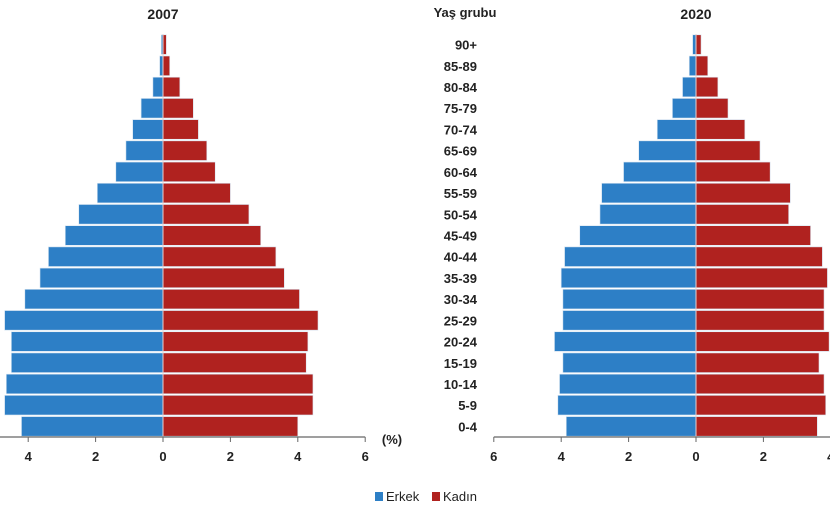  What do you see at coordinates (365, 456) in the screenshot?
I see `x-tick-label-2007: 6` at bounding box center [365, 456].